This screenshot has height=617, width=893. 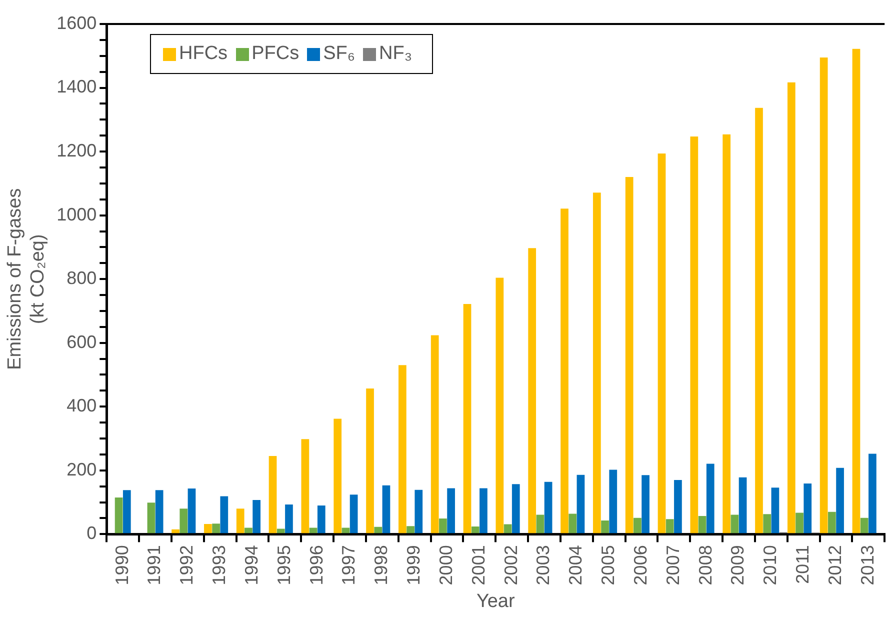 I want to click on x-tick-label: 2004, so click(x=576, y=565).